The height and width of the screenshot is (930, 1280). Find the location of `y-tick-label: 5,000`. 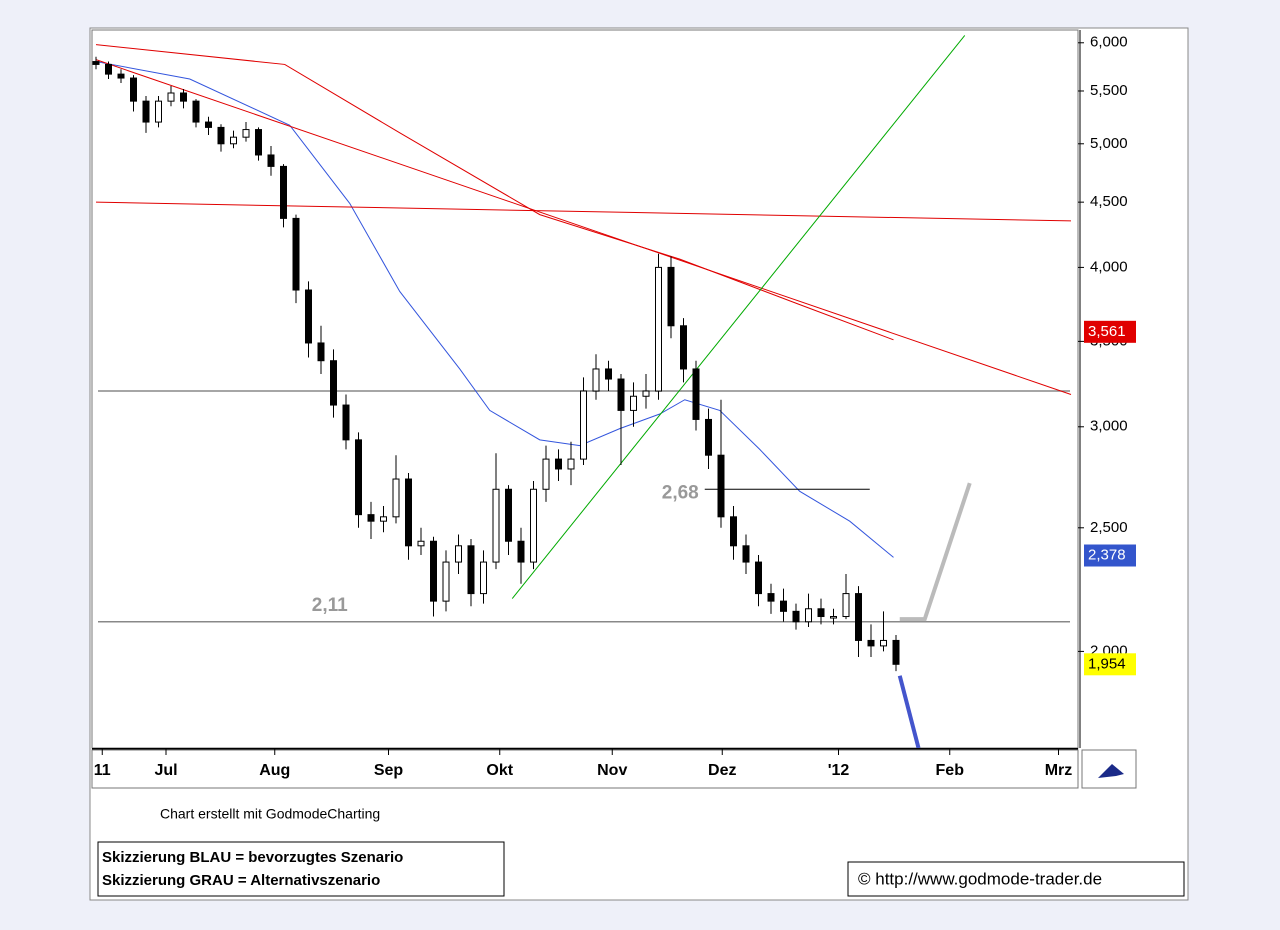

y-tick-label: 5,000 is located at coordinates (1109, 143).